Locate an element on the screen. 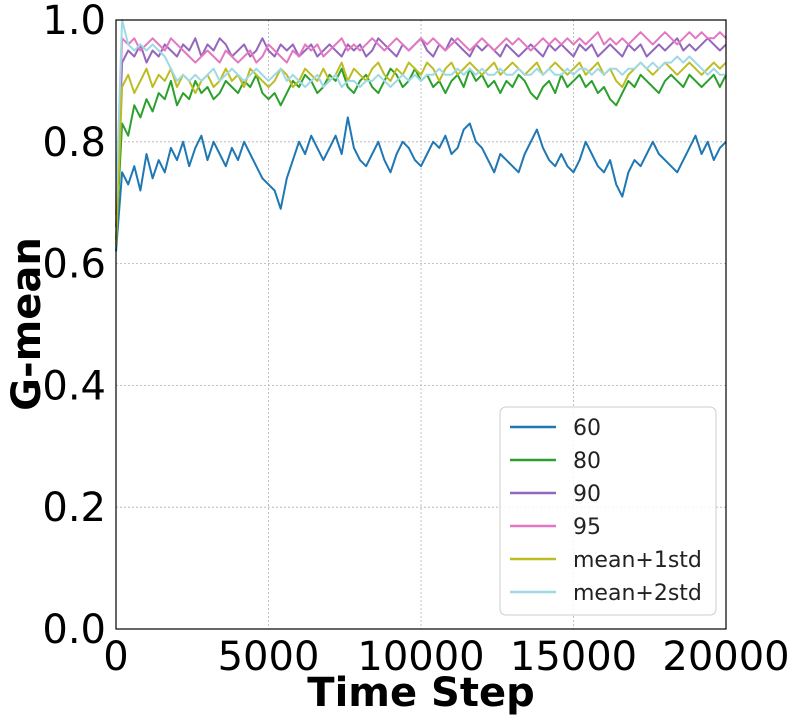 This screenshot has width=794, height=720. legend: 60 80 90 95 mean+1std mean+2std is located at coordinates (608, 511).